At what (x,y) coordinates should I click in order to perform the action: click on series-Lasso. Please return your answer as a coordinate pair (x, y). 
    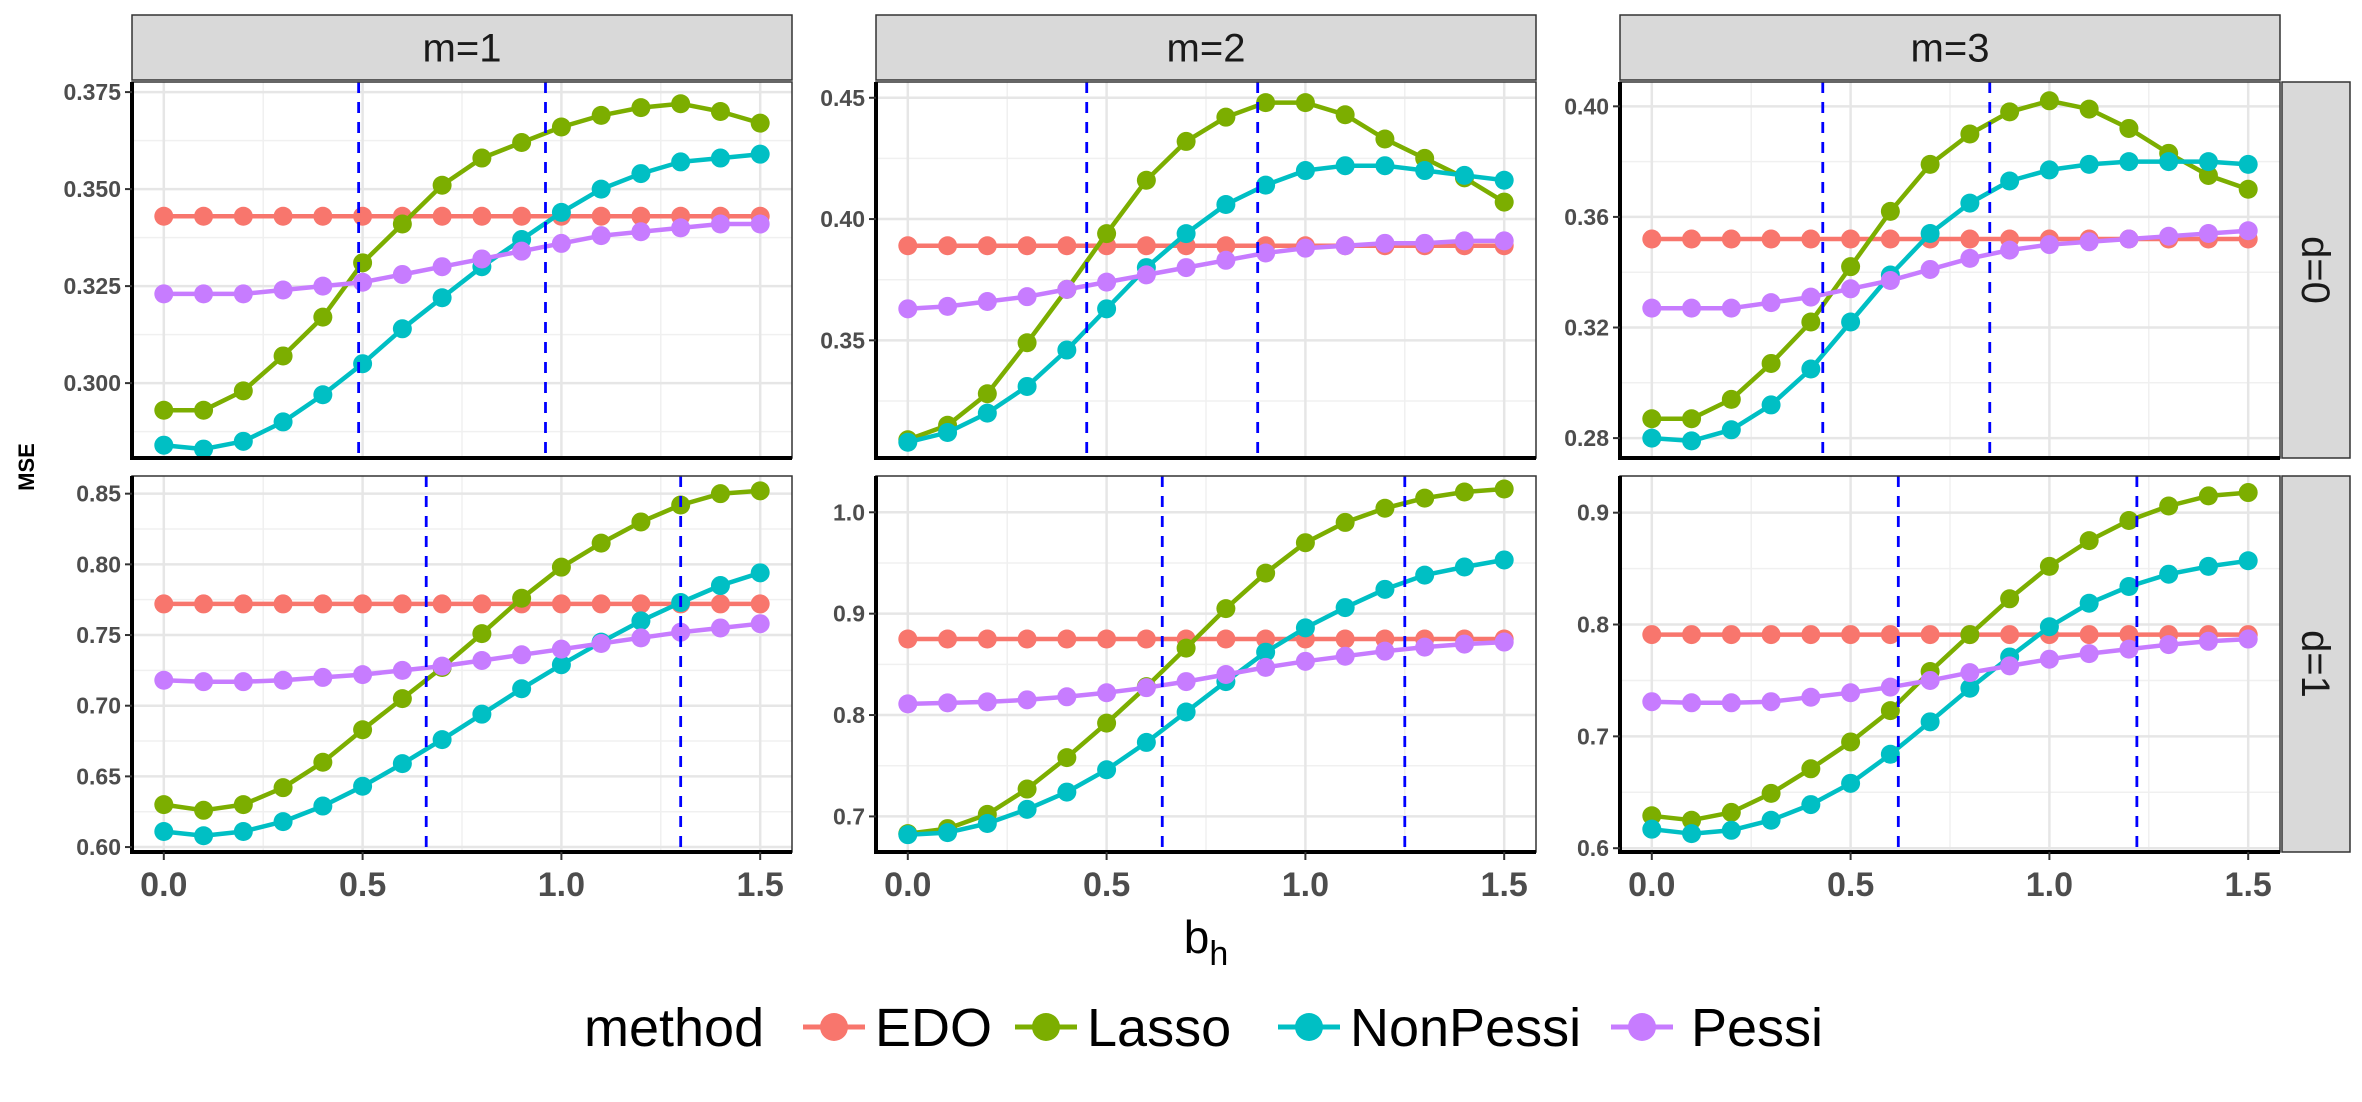
    Looking at the image, I should click on (462, 650).